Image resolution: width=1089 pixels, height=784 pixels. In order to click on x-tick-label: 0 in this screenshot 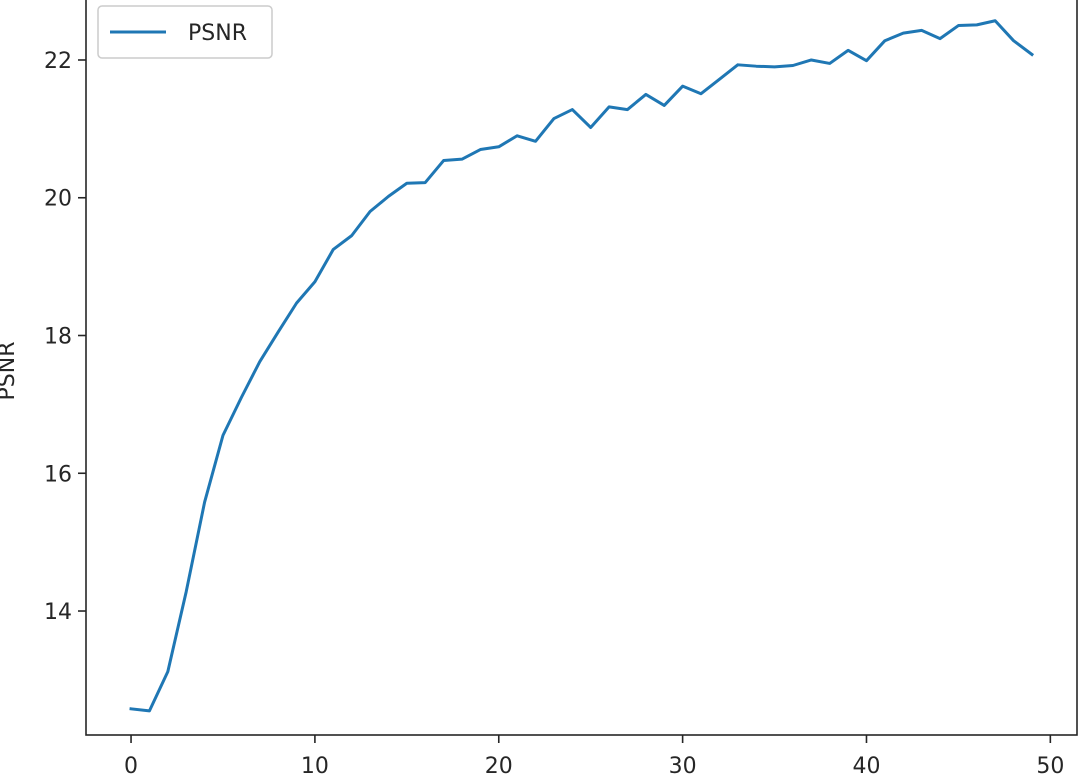, I will do `click(131, 766)`.